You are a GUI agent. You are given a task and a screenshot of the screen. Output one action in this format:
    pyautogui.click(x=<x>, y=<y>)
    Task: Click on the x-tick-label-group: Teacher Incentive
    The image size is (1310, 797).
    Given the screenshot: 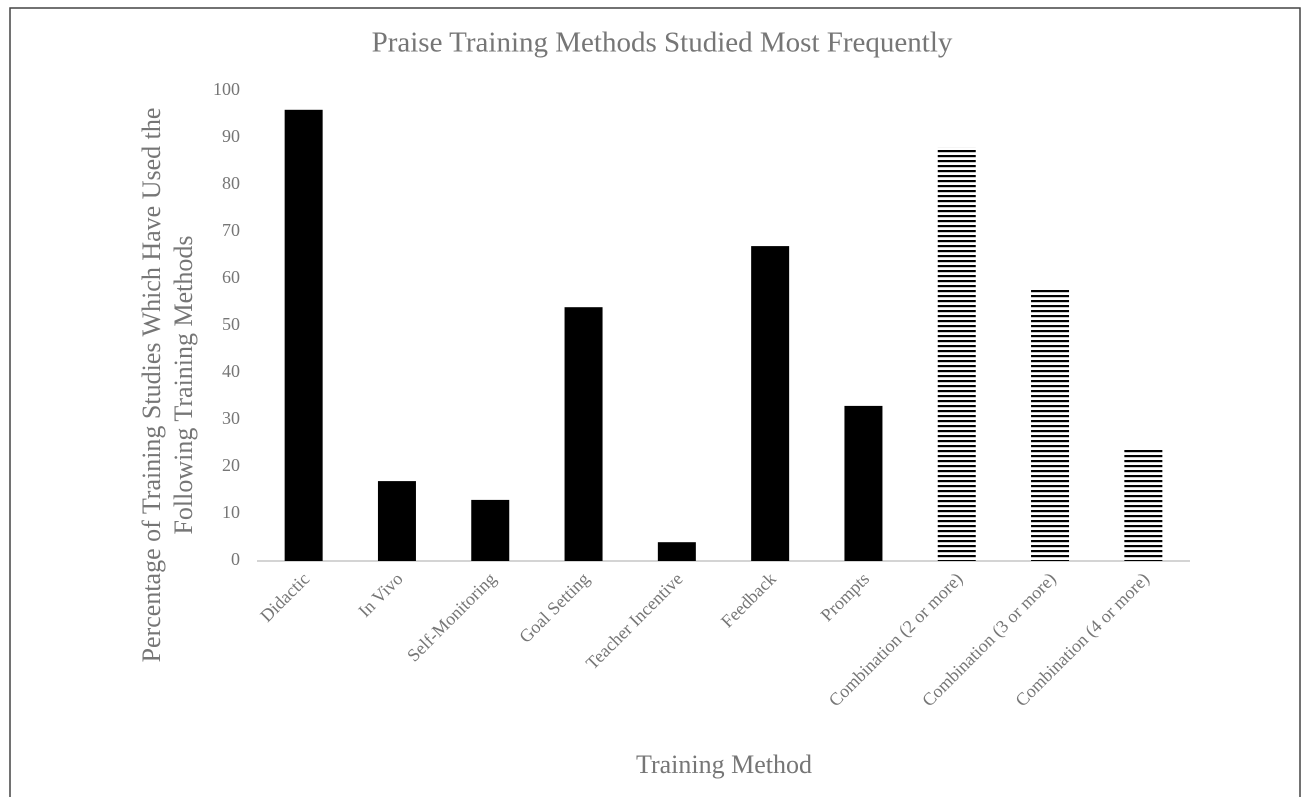 What is the action you would take?
    pyautogui.click(x=634, y=621)
    